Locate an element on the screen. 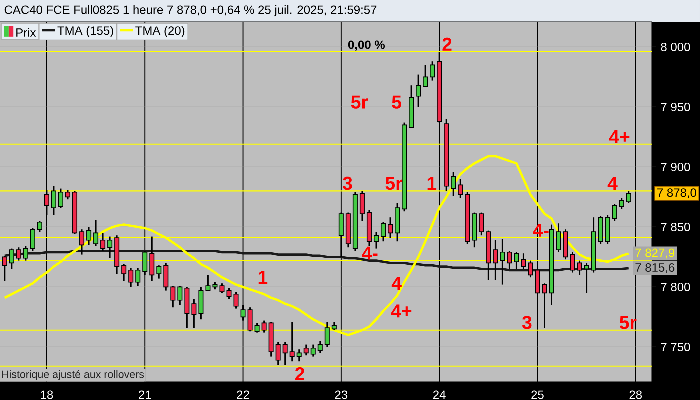  y-tick-label: 7 850 is located at coordinates (675, 227).